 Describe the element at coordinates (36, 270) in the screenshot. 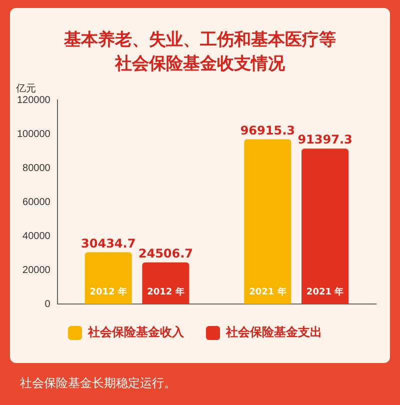

I see `y-tick-label: 20000` at that location.